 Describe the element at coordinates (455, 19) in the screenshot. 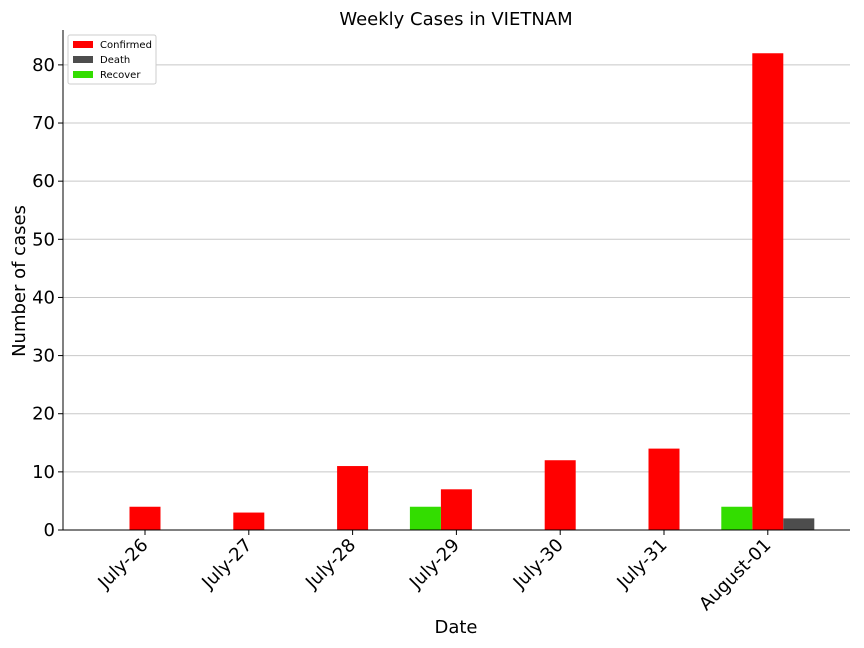

I see `chart-title: Weekly Cases in VIETNAM` at that location.